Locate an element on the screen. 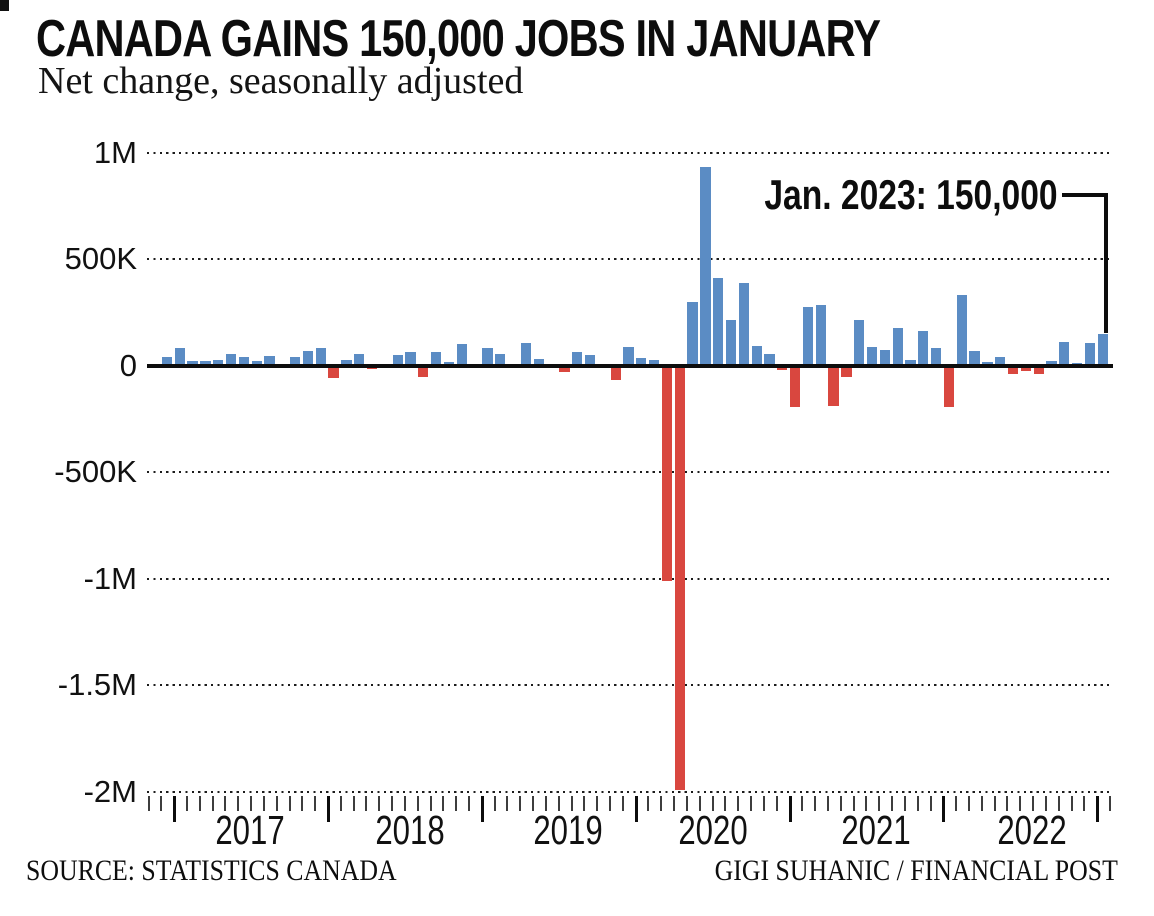 The height and width of the screenshot is (916, 1154). bar-Jul-2021 is located at coordinates (872, 356).